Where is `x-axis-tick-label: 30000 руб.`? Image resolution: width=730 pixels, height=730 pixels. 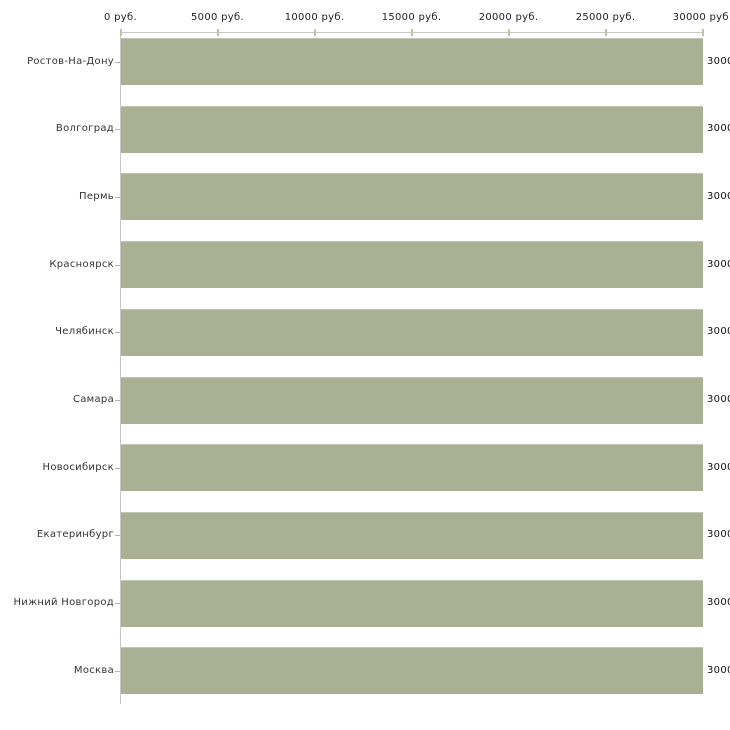
x-axis-tick-label: 30000 руб. is located at coordinates (701, 17).